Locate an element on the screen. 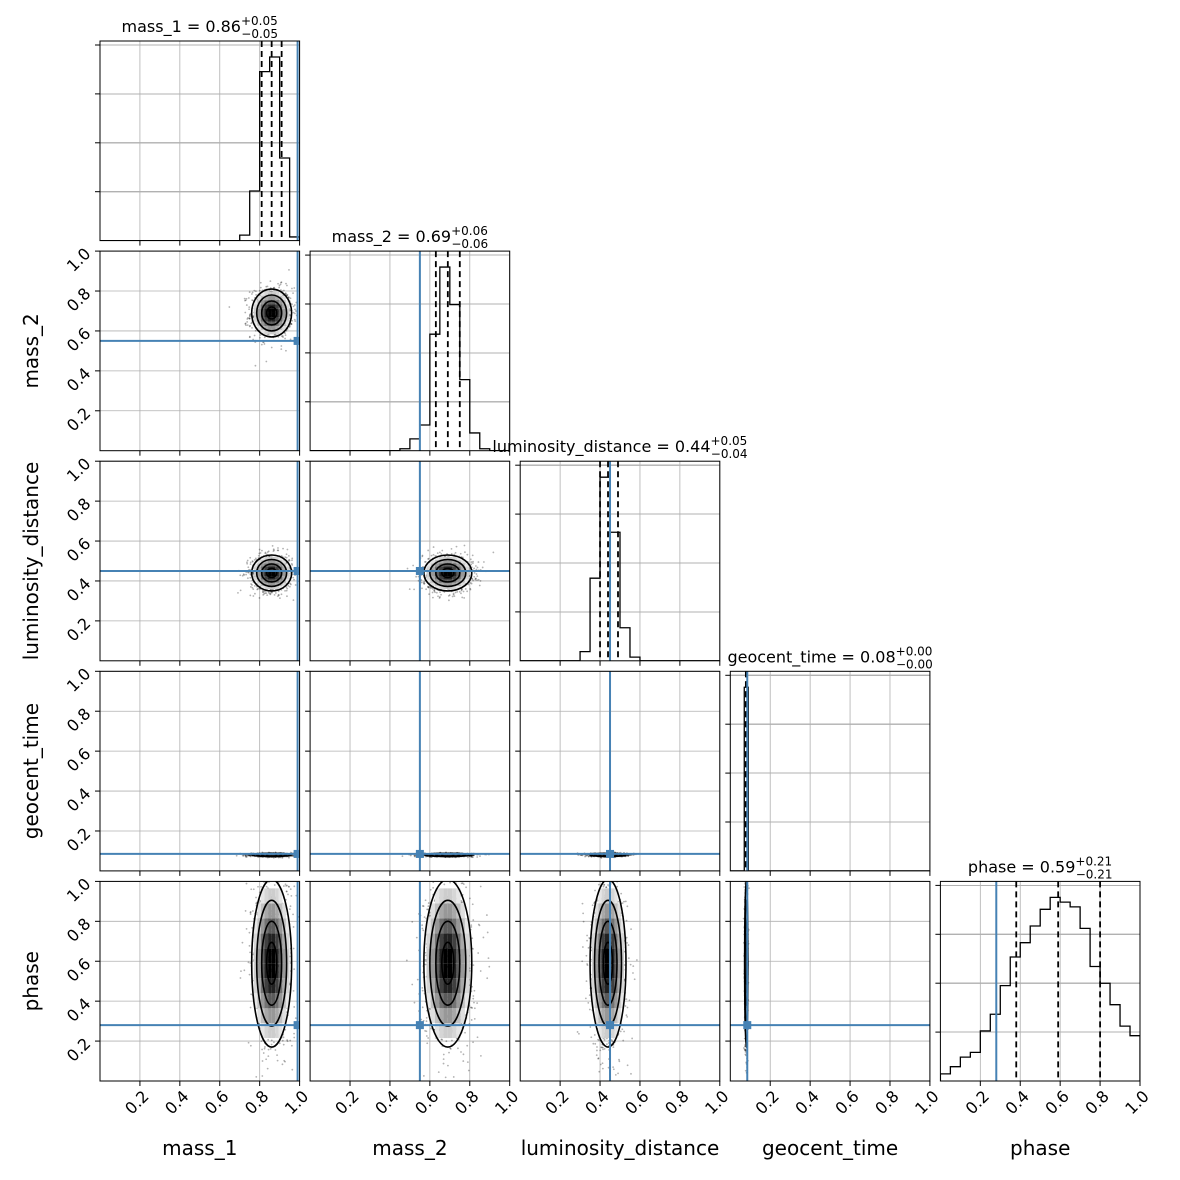 The height and width of the screenshot is (1180, 1180). grid is located at coordinates (410, 770).